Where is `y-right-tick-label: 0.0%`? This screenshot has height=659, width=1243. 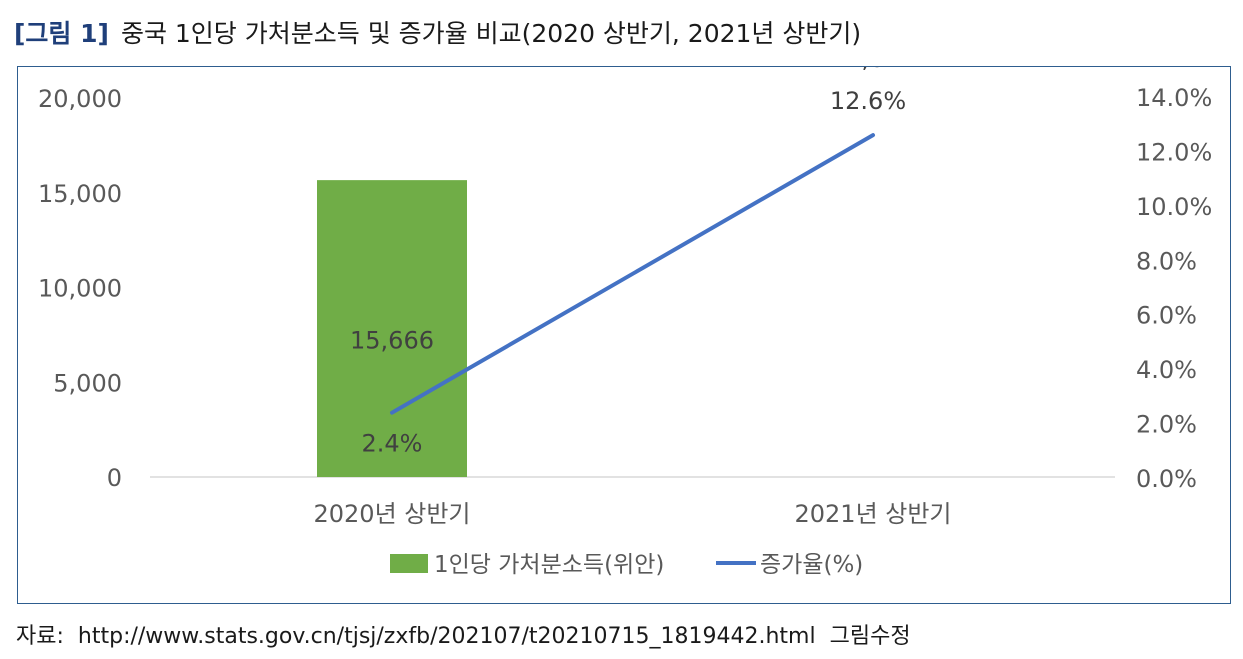 y-right-tick-label: 0.0% is located at coordinates (1166, 479).